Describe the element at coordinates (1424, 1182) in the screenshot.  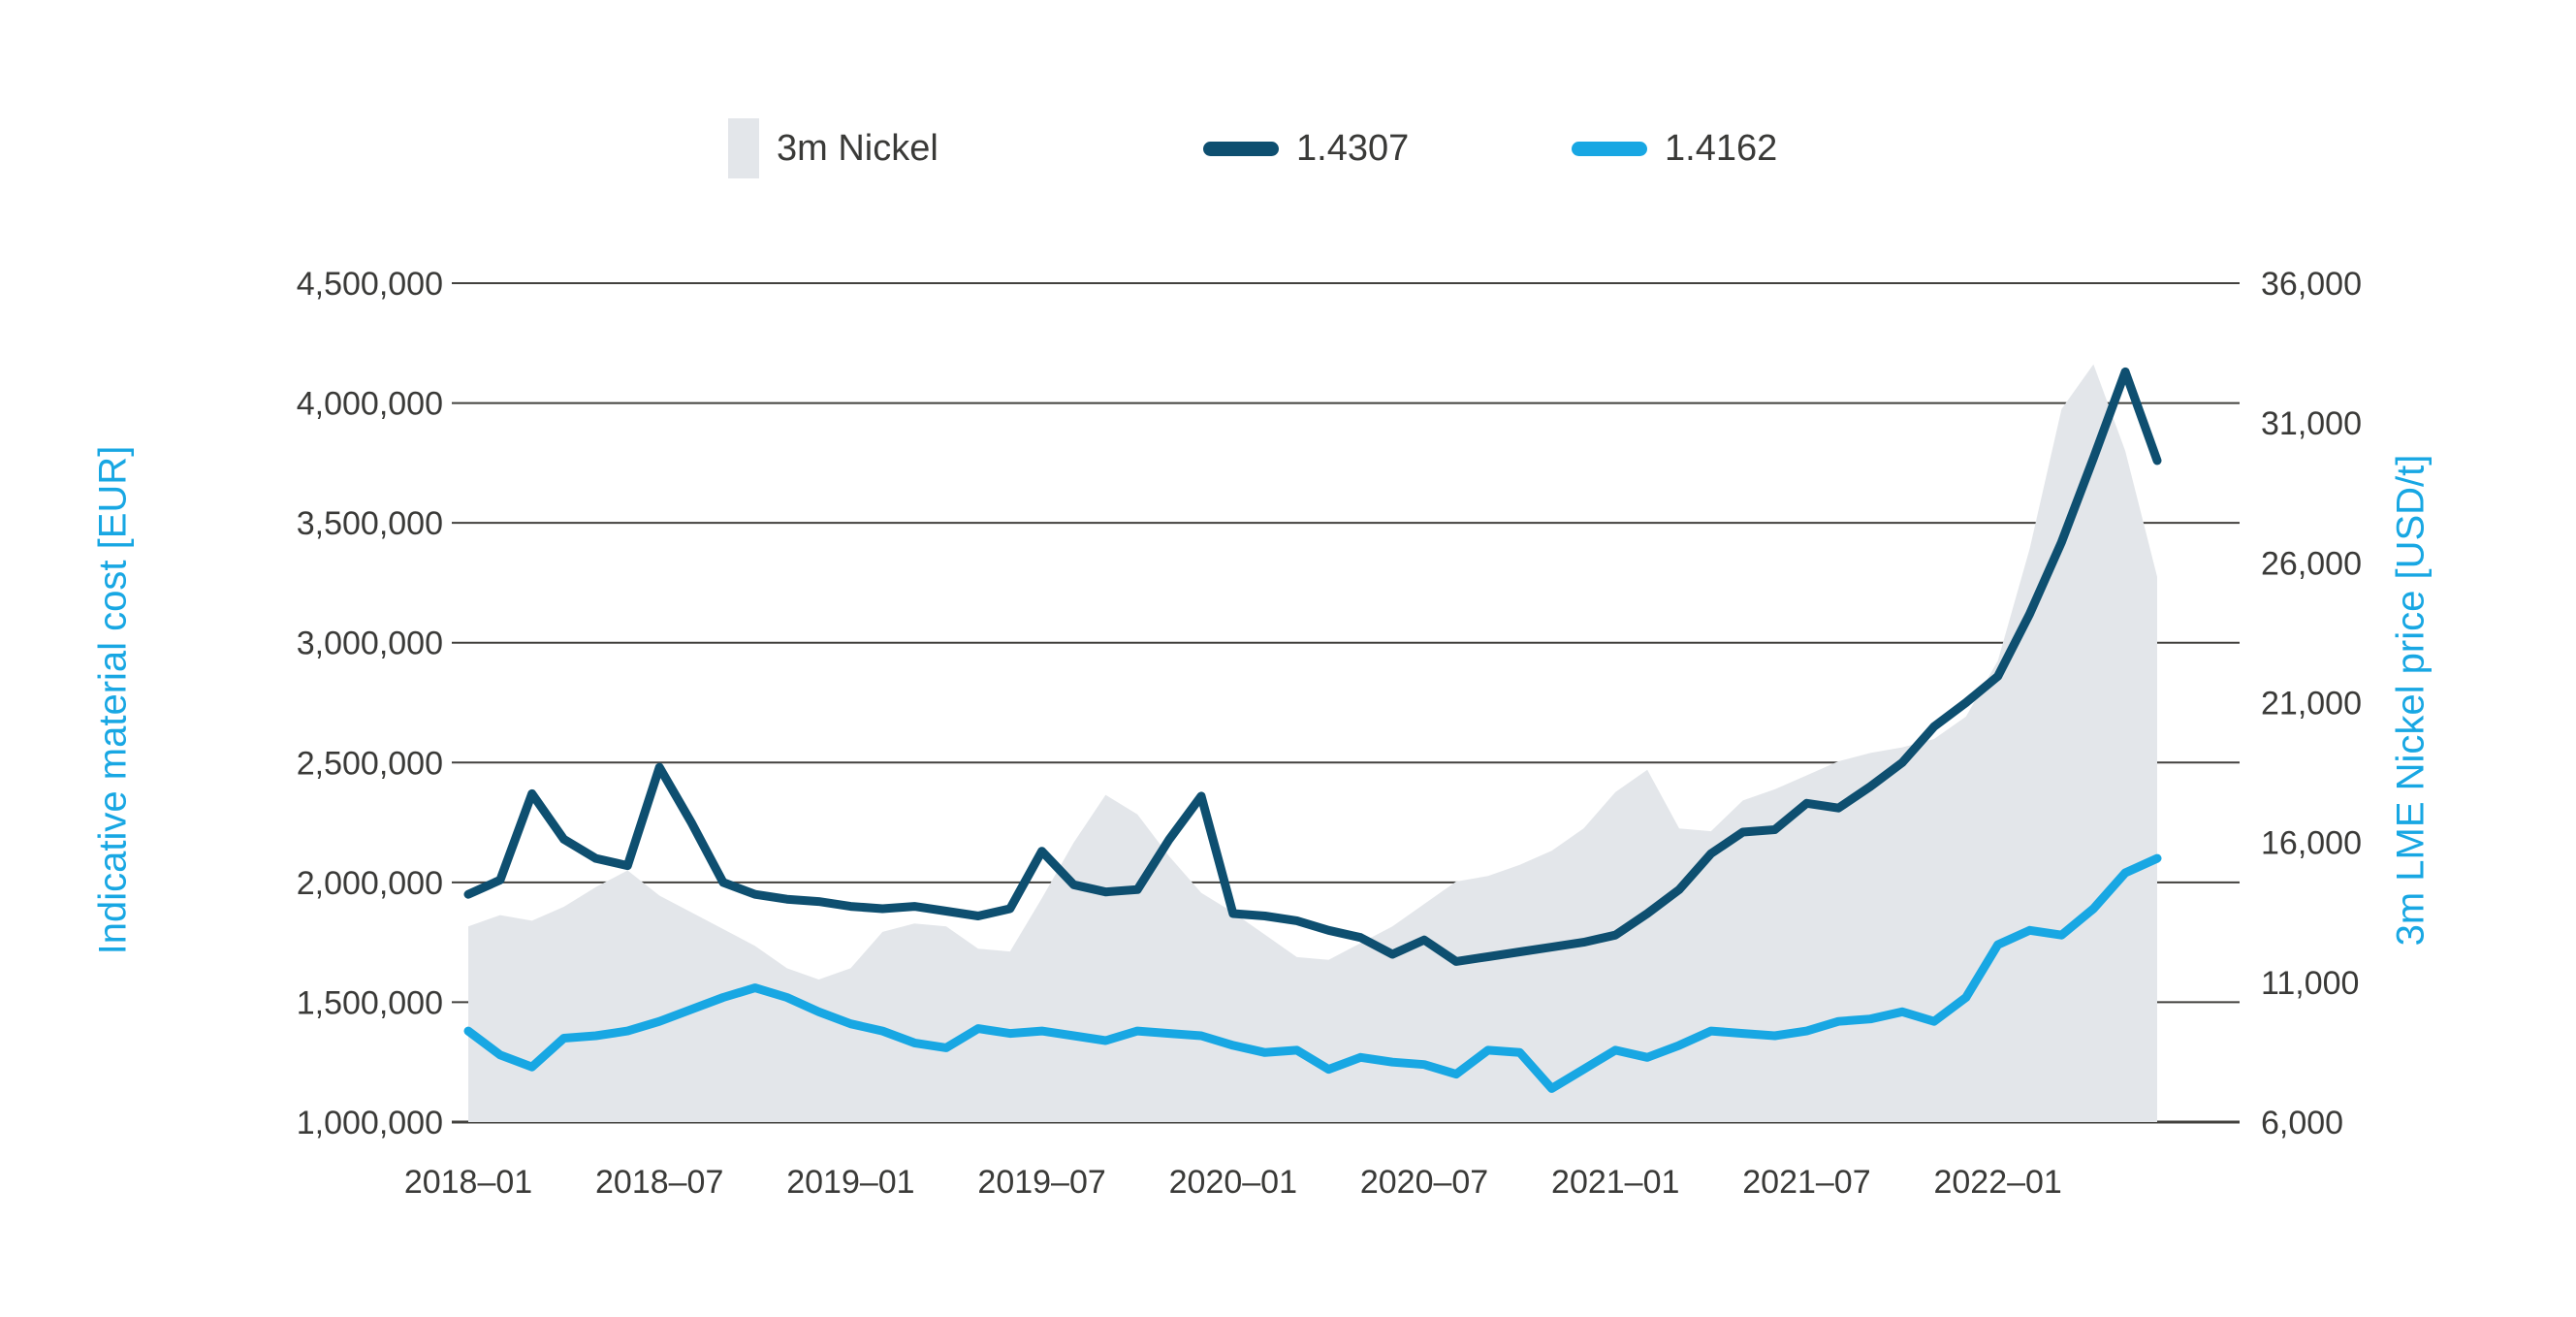
I see `x-axis-tick-label: 2020–07` at that location.